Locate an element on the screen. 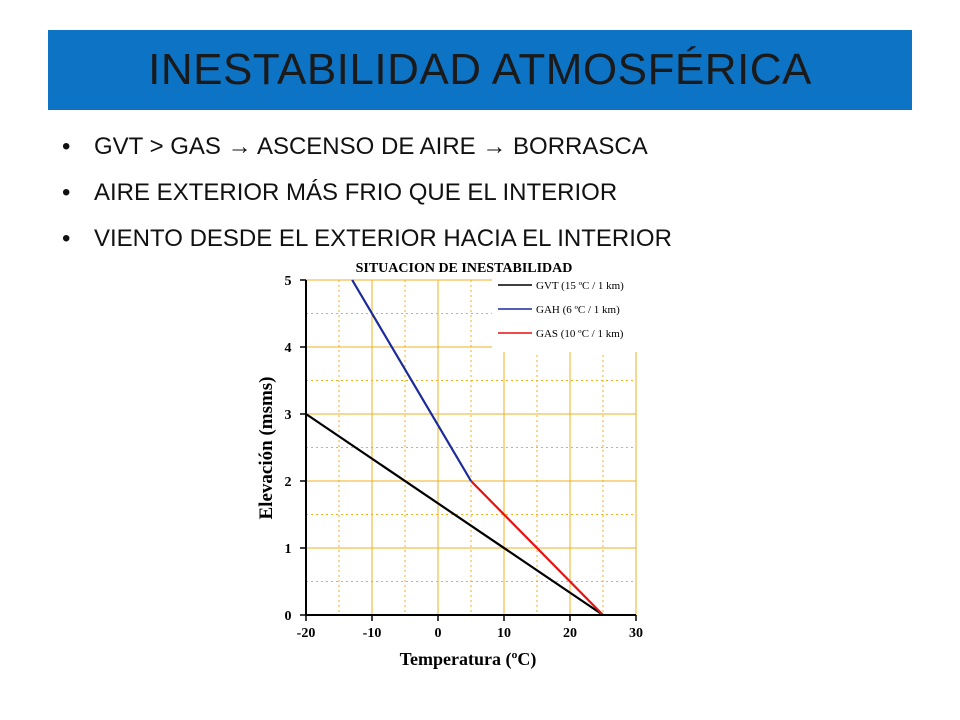 Image resolution: width=960 pixels, height=720 pixels. chart-title: SITUACION DE INESTABILIDAD is located at coordinates (464, 268).